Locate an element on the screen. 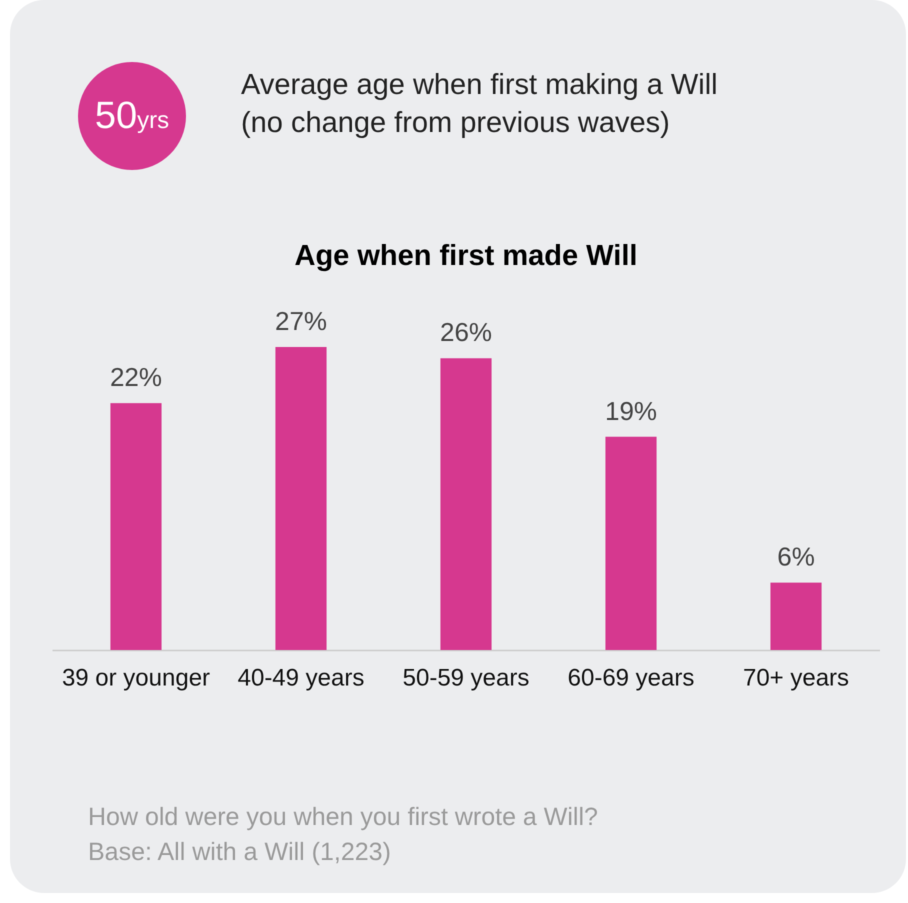 This screenshot has height=903, width=908. x-tick-label: 60-69 years is located at coordinates (631, 678).